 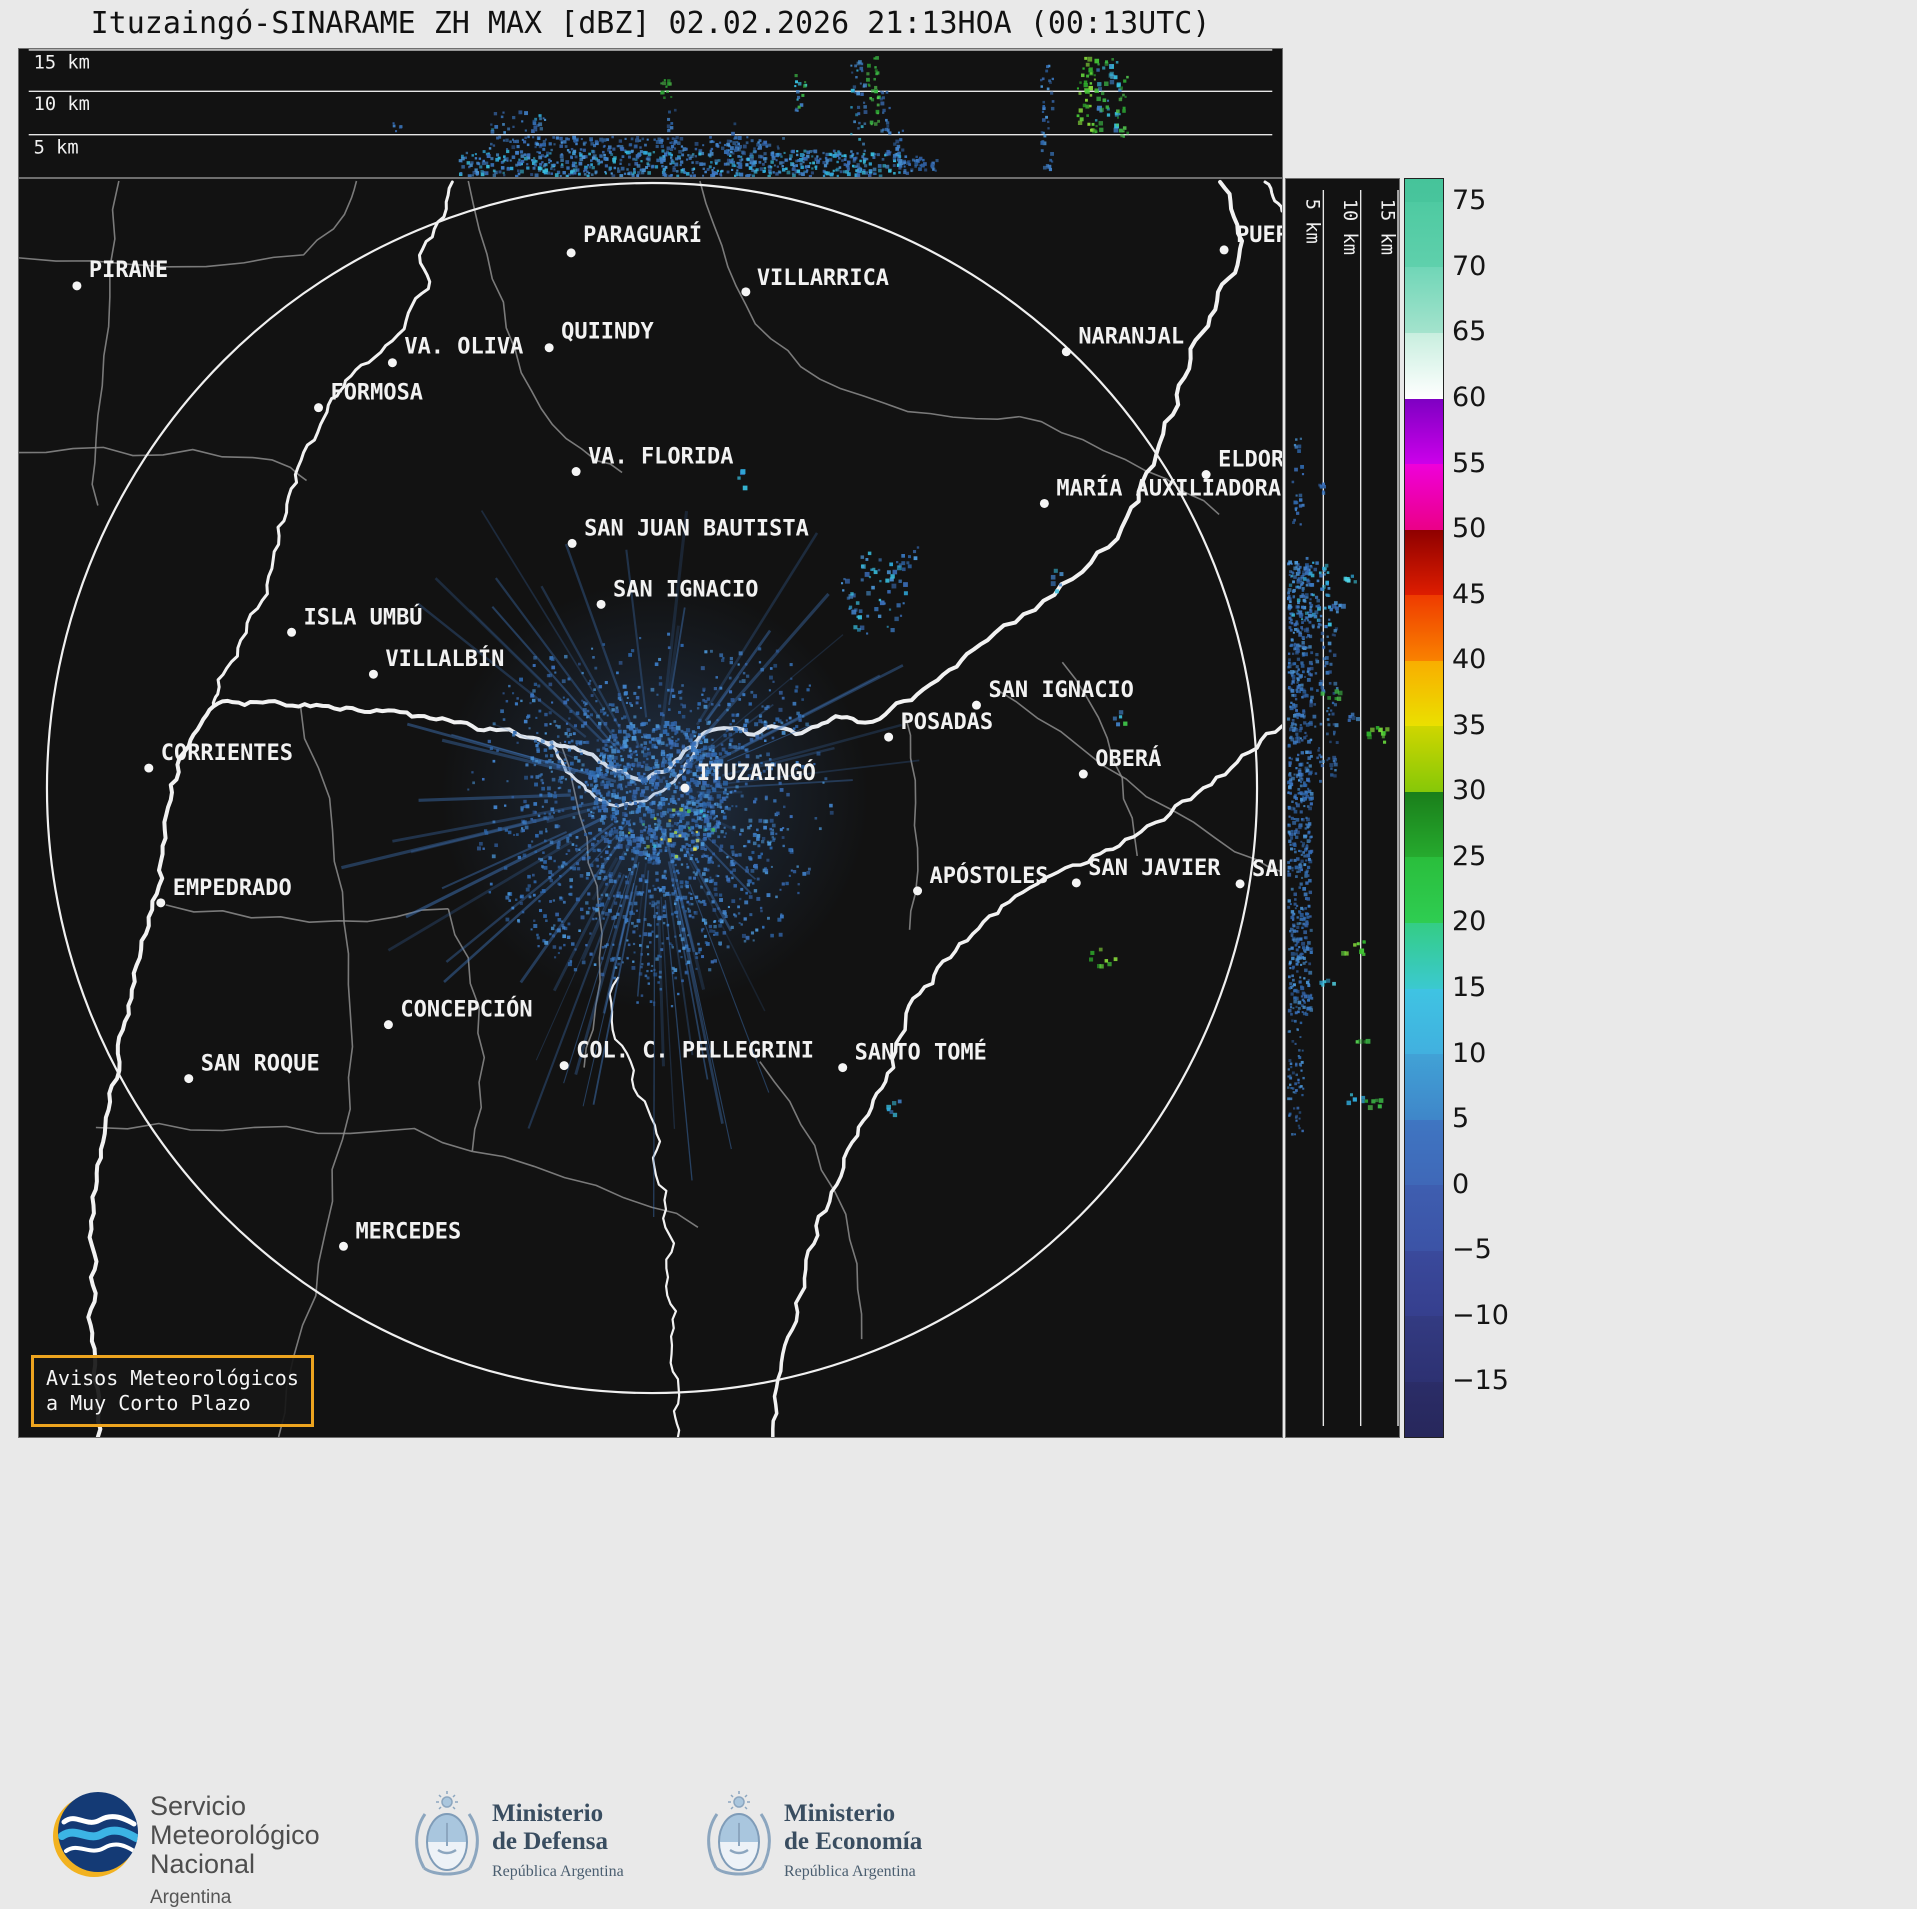 What do you see at coordinates (696, 528) in the screenshot?
I see `city-label: SAN JUAN BAUTISTA` at bounding box center [696, 528].